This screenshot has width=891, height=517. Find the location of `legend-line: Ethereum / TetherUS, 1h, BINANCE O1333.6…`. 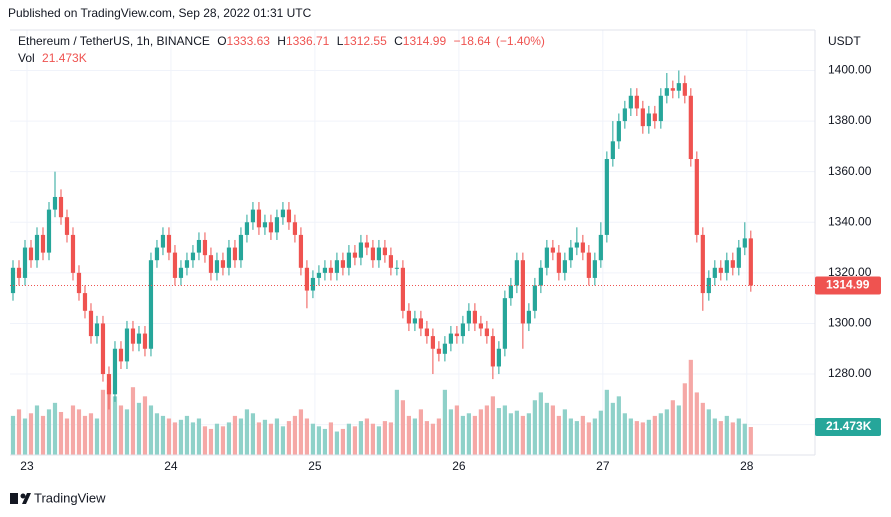

legend-line: Ethereum / TetherUS, 1h, BINANCE O1333.6… is located at coordinates (281, 41).